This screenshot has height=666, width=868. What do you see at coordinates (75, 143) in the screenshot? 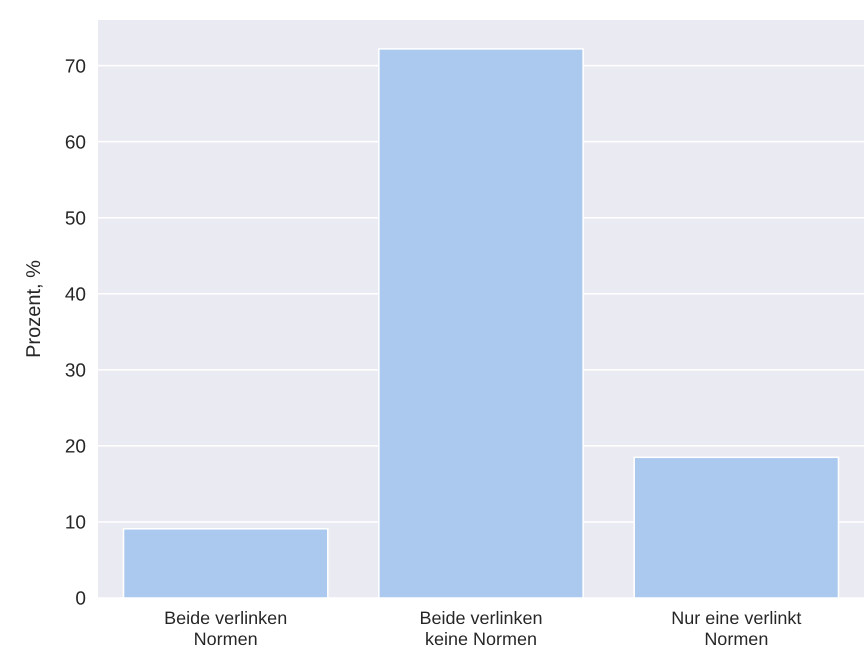
I see `y-tick-label: 60` at bounding box center [75, 143].